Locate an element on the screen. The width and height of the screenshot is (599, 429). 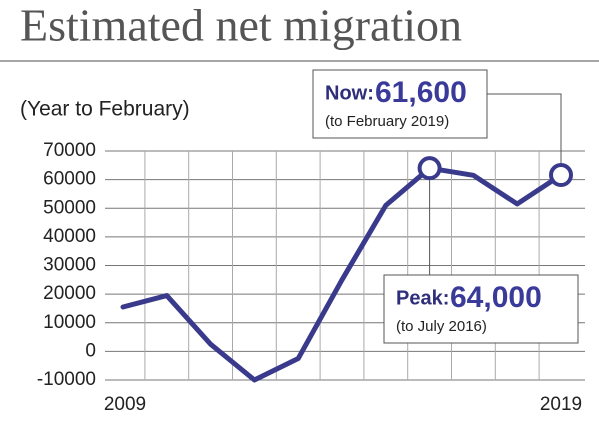
y-tick-label: 10000 is located at coordinates (69, 322).